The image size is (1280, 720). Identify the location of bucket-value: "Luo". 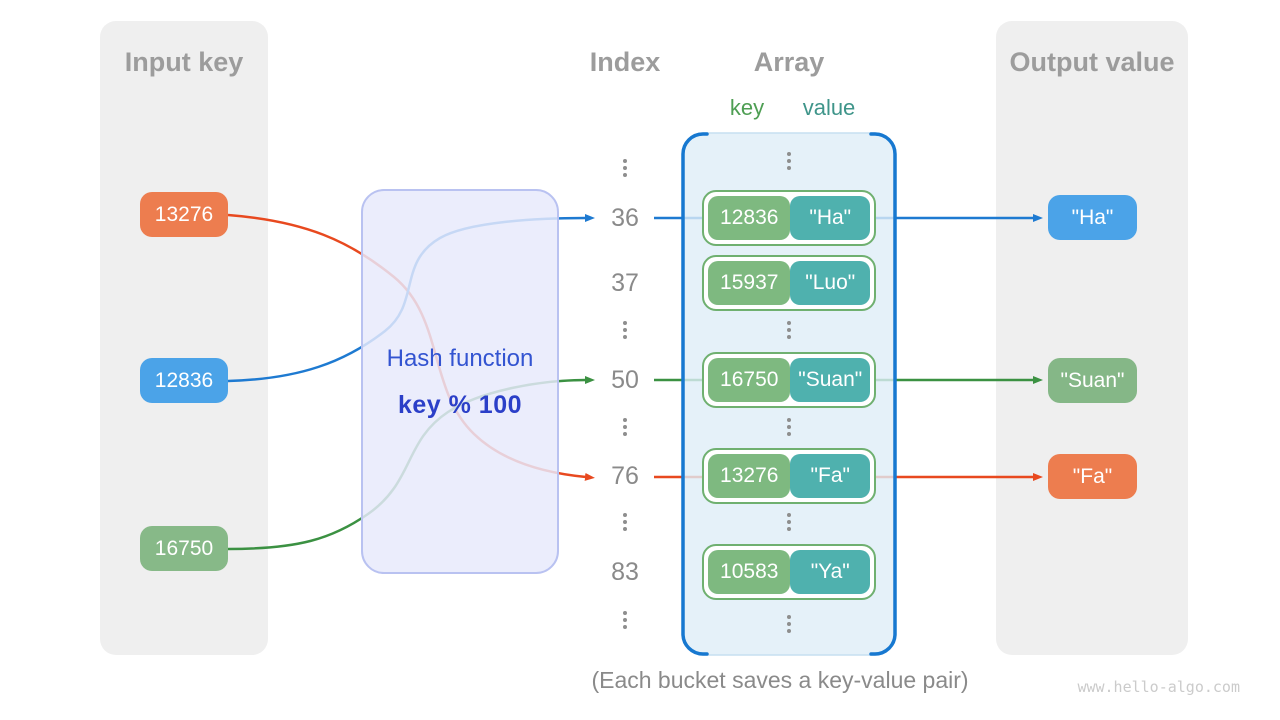
(830, 283).